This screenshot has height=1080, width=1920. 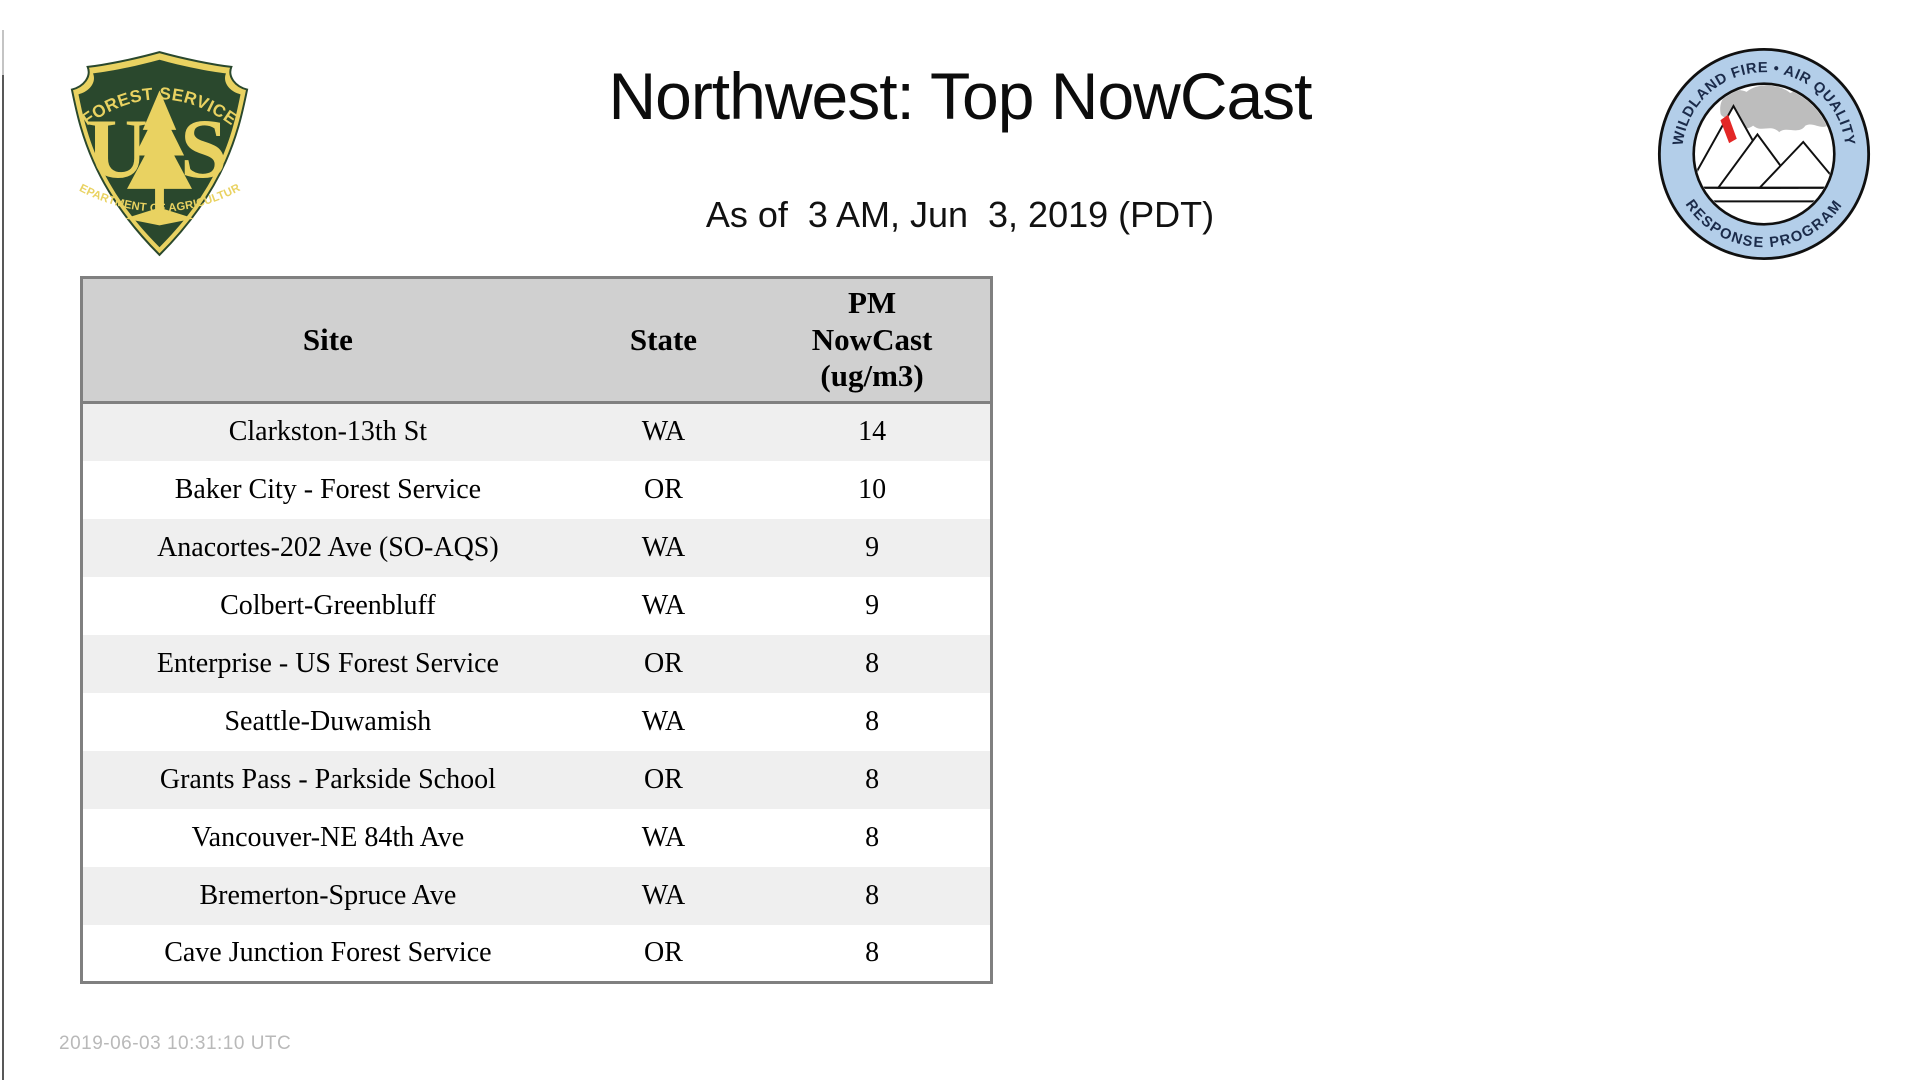 What do you see at coordinates (536, 340) in the screenshot?
I see `nowcast-table-header: Site State PM NowCast (ug/m3)` at bounding box center [536, 340].